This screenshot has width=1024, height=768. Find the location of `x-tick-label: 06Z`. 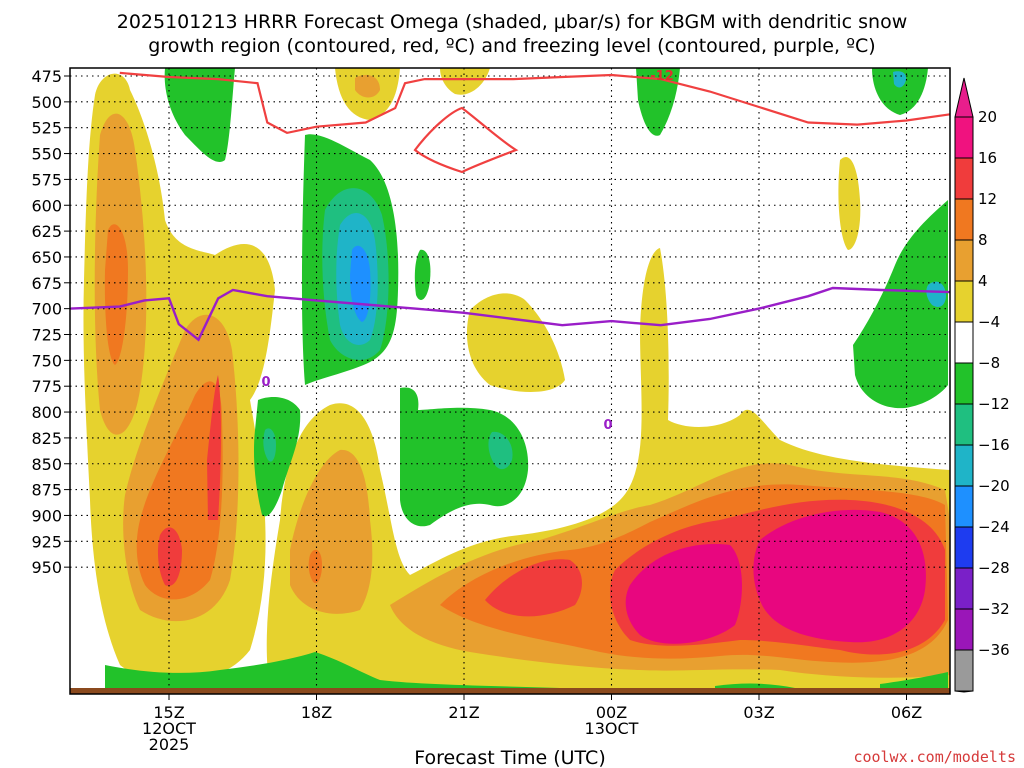

x-tick-label: 06Z is located at coordinates (906, 712).